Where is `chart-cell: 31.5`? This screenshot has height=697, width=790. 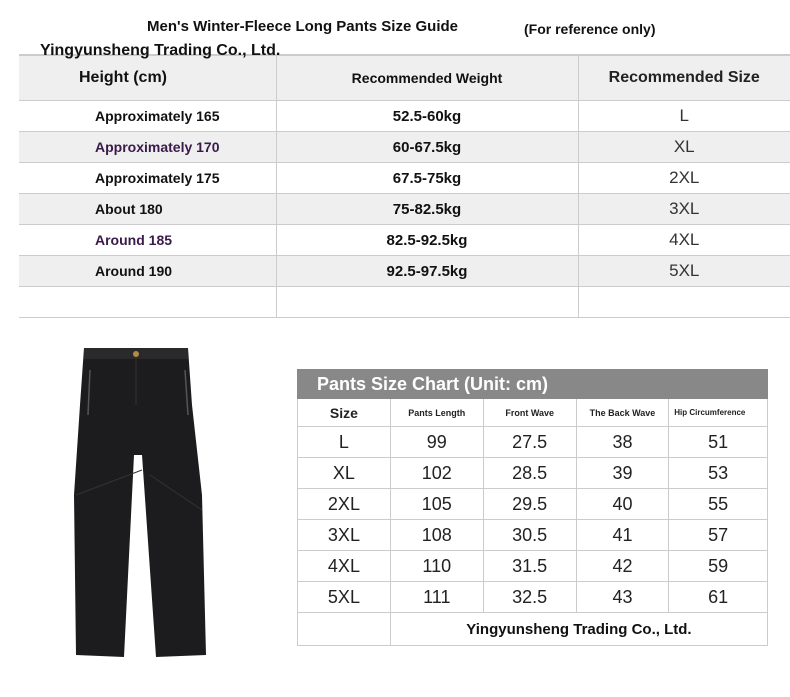
chart-cell: 31.5 is located at coordinates (529, 566).